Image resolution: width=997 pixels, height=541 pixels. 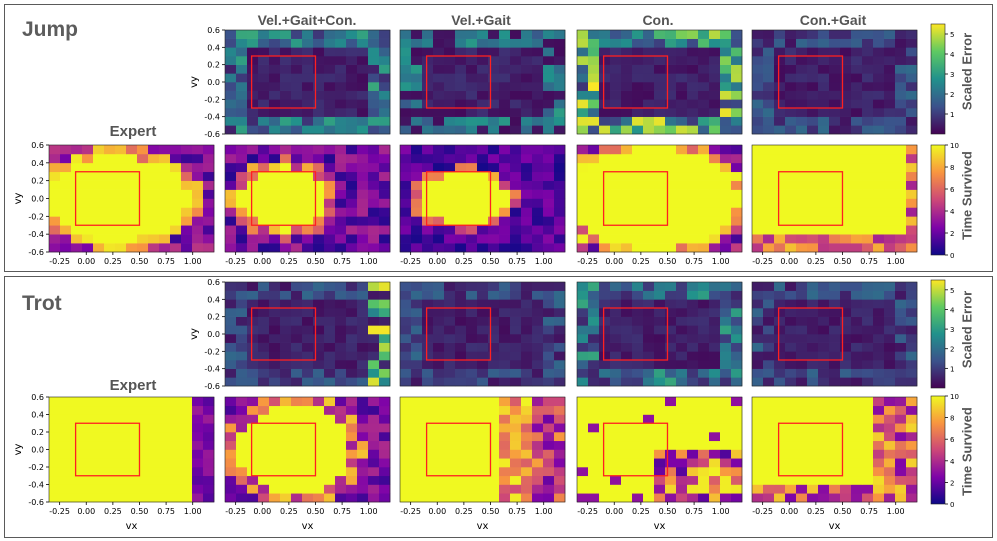 I want to click on trot-survival-1-xtick-label: 0.75, so click(x=517, y=511).